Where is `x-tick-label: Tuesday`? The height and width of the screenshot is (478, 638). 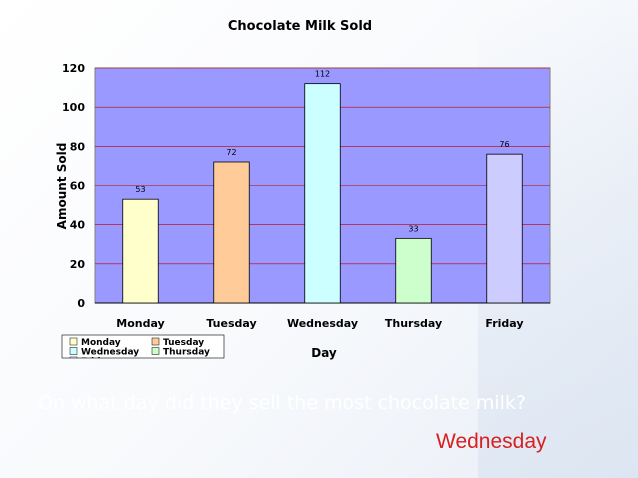 x-tick-label: Tuesday is located at coordinates (231, 323).